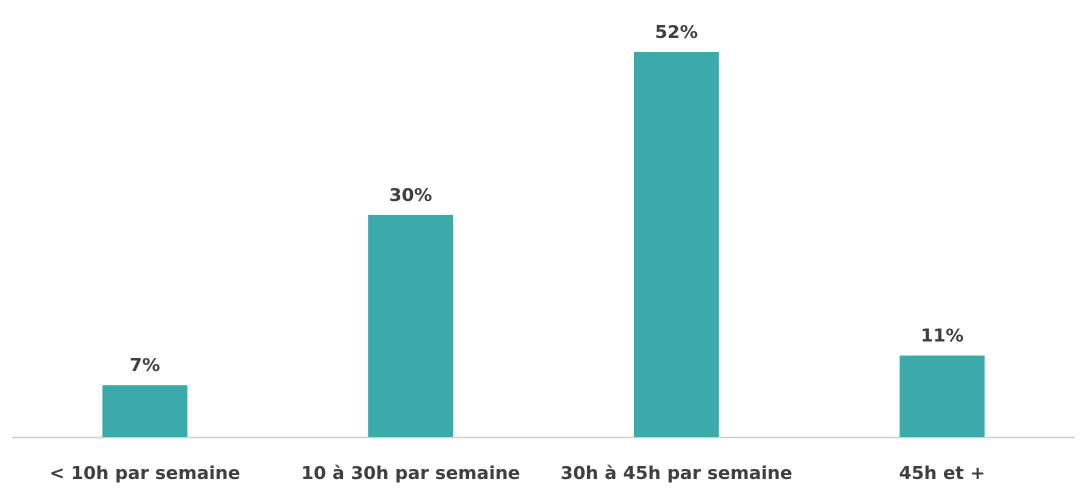 This screenshot has height=489, width=1081. I want to click on category-label-4: 45h et +, so click(942, 473).